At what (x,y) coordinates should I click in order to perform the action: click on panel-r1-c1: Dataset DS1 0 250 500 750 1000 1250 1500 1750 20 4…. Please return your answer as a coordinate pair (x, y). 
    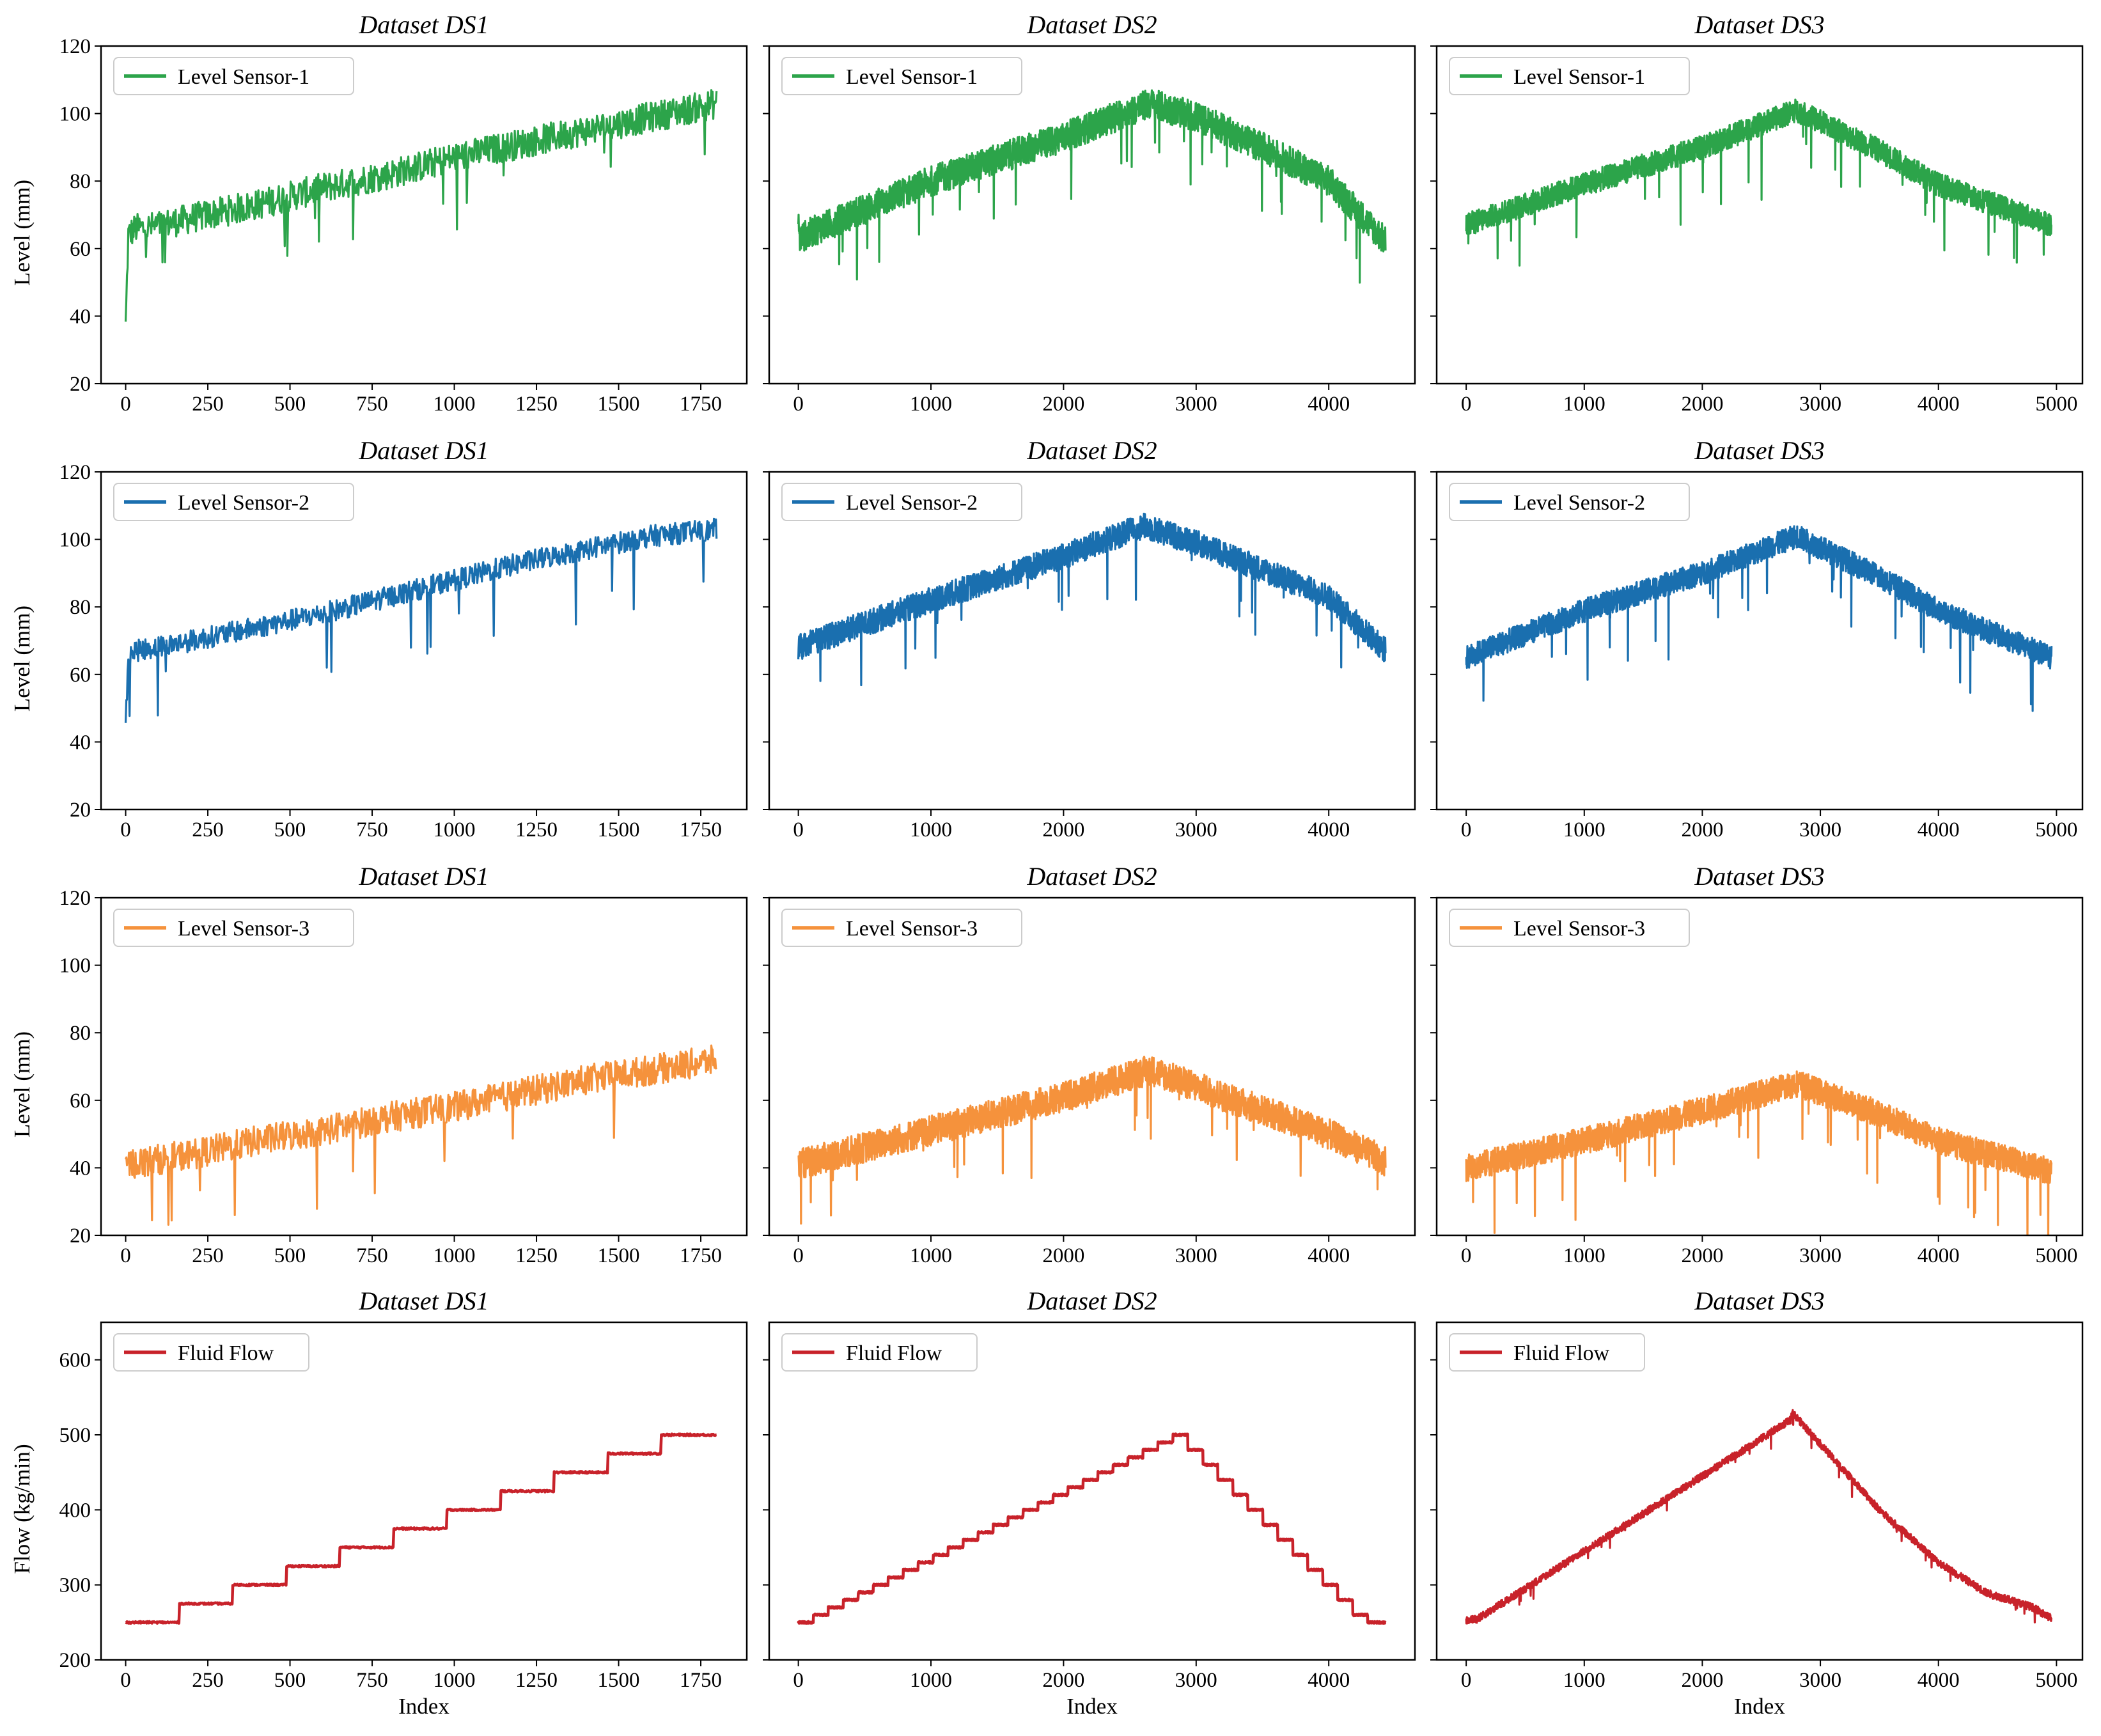
    Looking at the image, I should click on (403, 213).